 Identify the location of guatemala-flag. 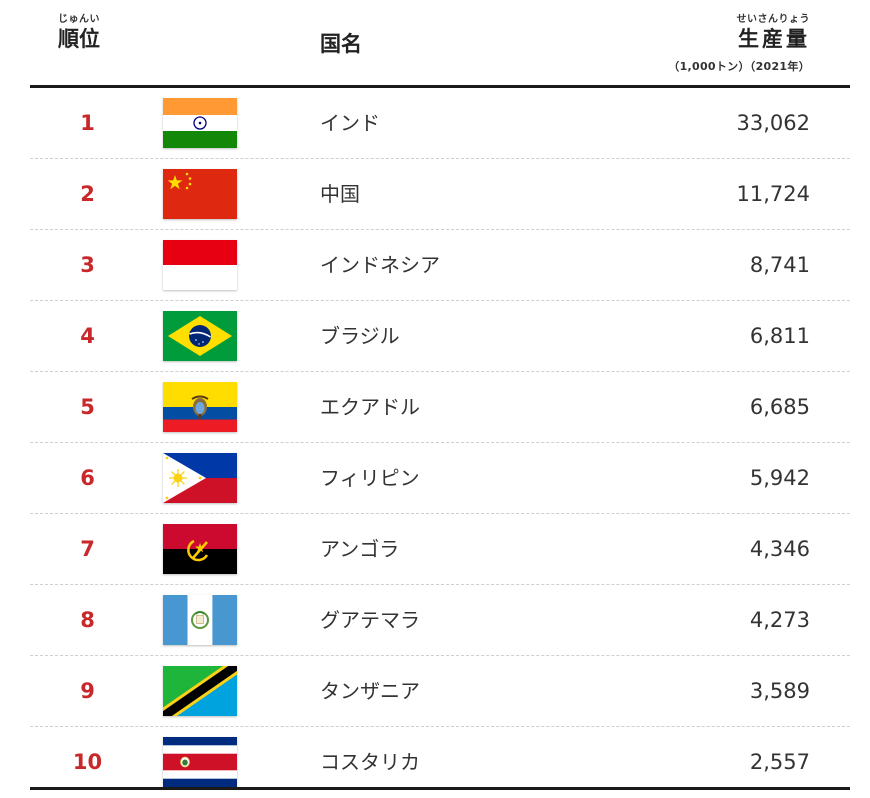
(200, 620).